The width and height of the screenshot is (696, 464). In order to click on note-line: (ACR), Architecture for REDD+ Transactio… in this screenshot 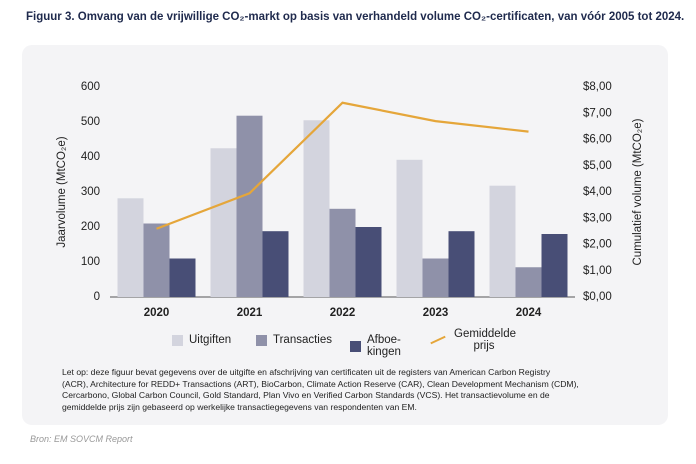, I will do `click(320, 383)`.